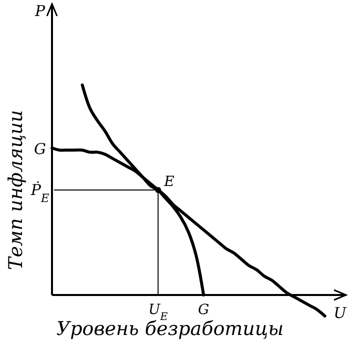 The height and width of the screenshot is (345, 353). I want to click on annotation: U, so click(341, 313).